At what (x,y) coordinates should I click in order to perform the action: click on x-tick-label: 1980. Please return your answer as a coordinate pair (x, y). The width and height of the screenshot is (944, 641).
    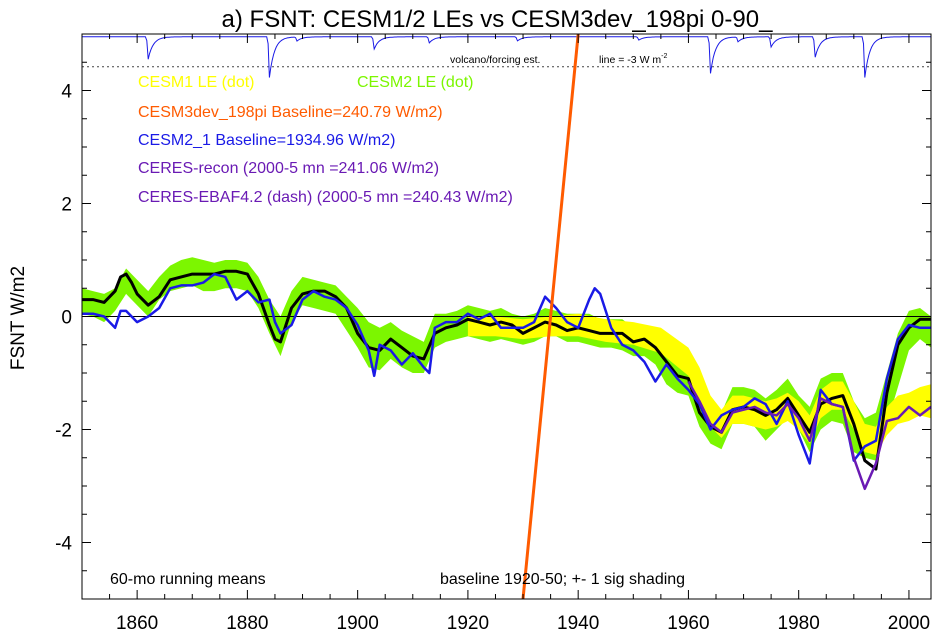
    Looking at the image, I should click on (799, 623).